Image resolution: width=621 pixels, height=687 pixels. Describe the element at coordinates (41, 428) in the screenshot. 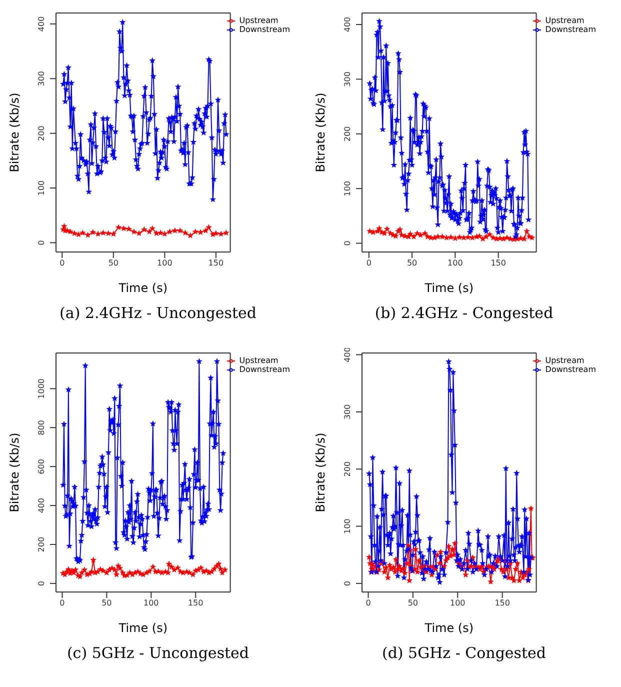

I see `y-tick-label: 800` at that location.